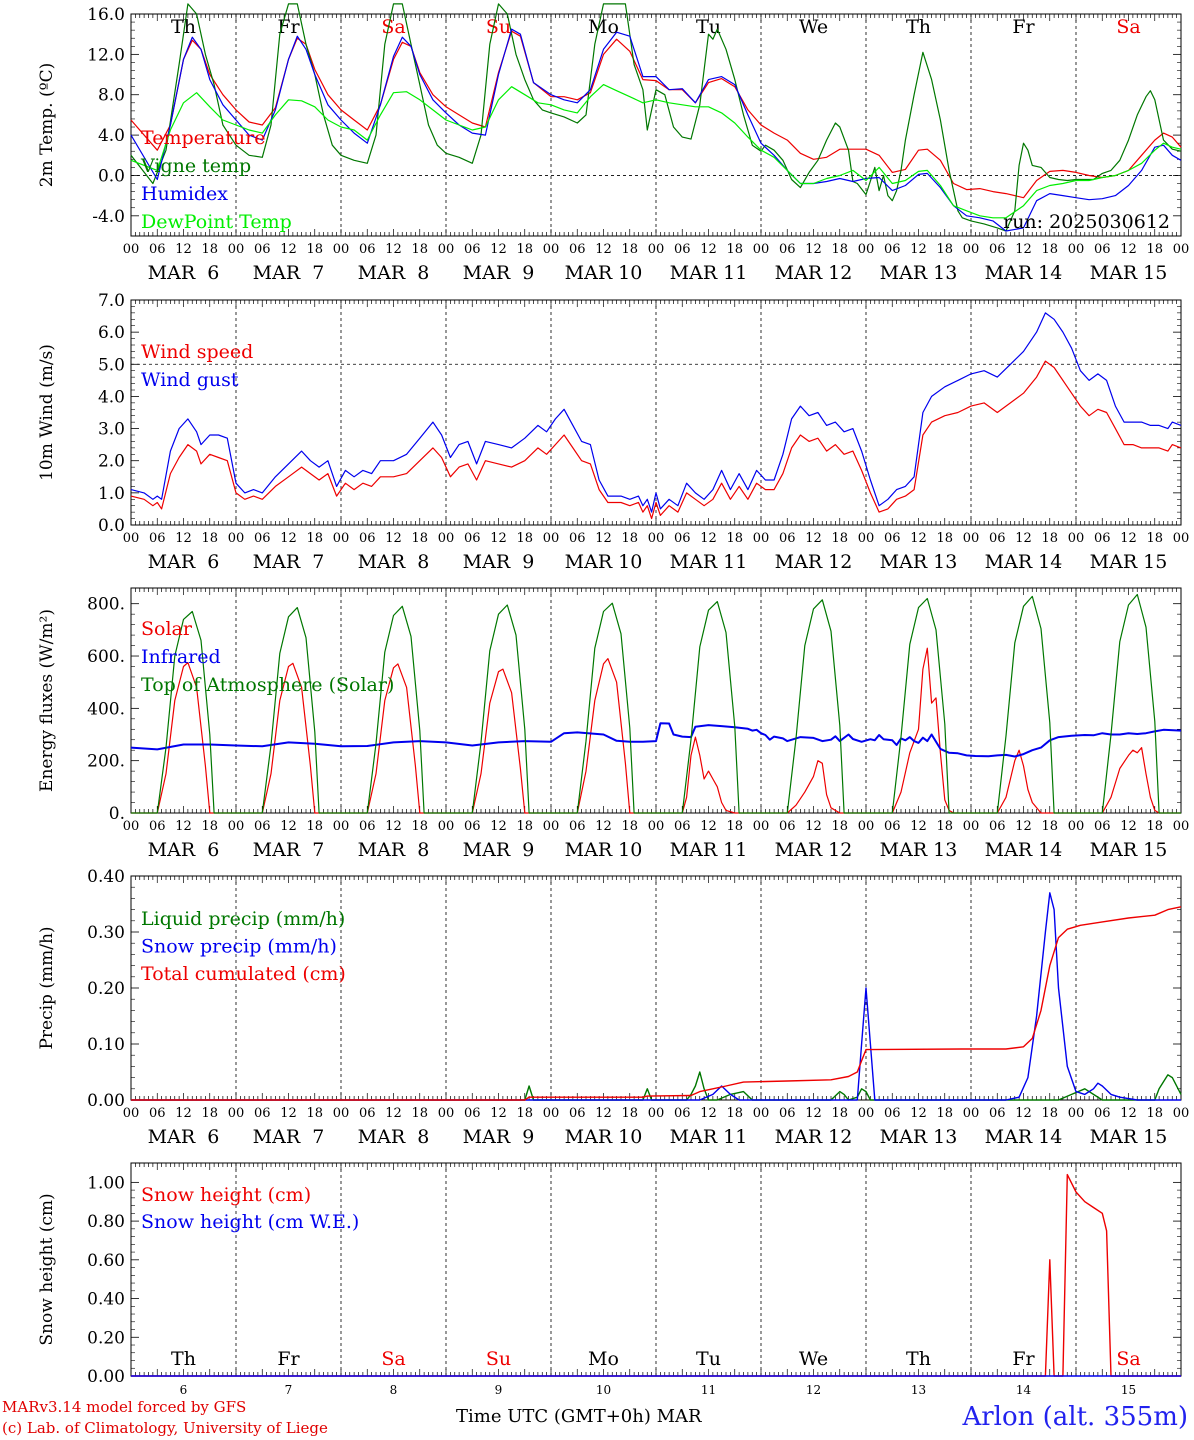 This screenshot has width=1194, height=1440. I want to click on y-tick-label: 0.00, so click(106, 1377).